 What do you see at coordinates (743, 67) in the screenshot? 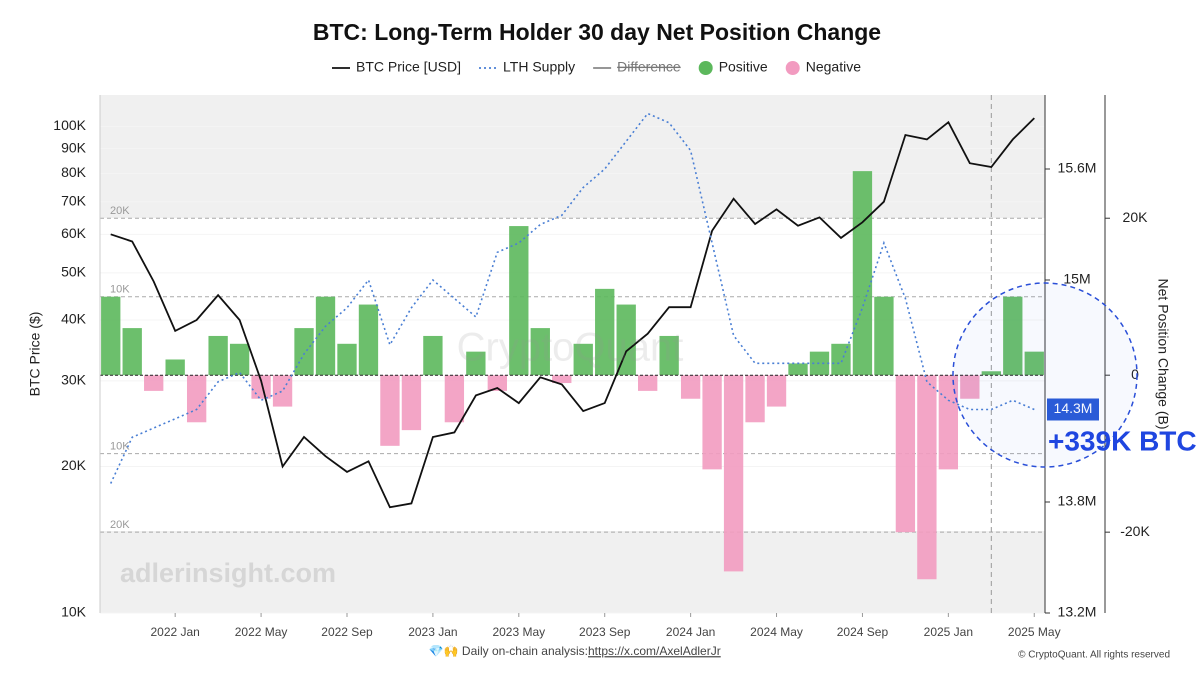
I see `legend-label: Positive` at bounding box center [743, 67].